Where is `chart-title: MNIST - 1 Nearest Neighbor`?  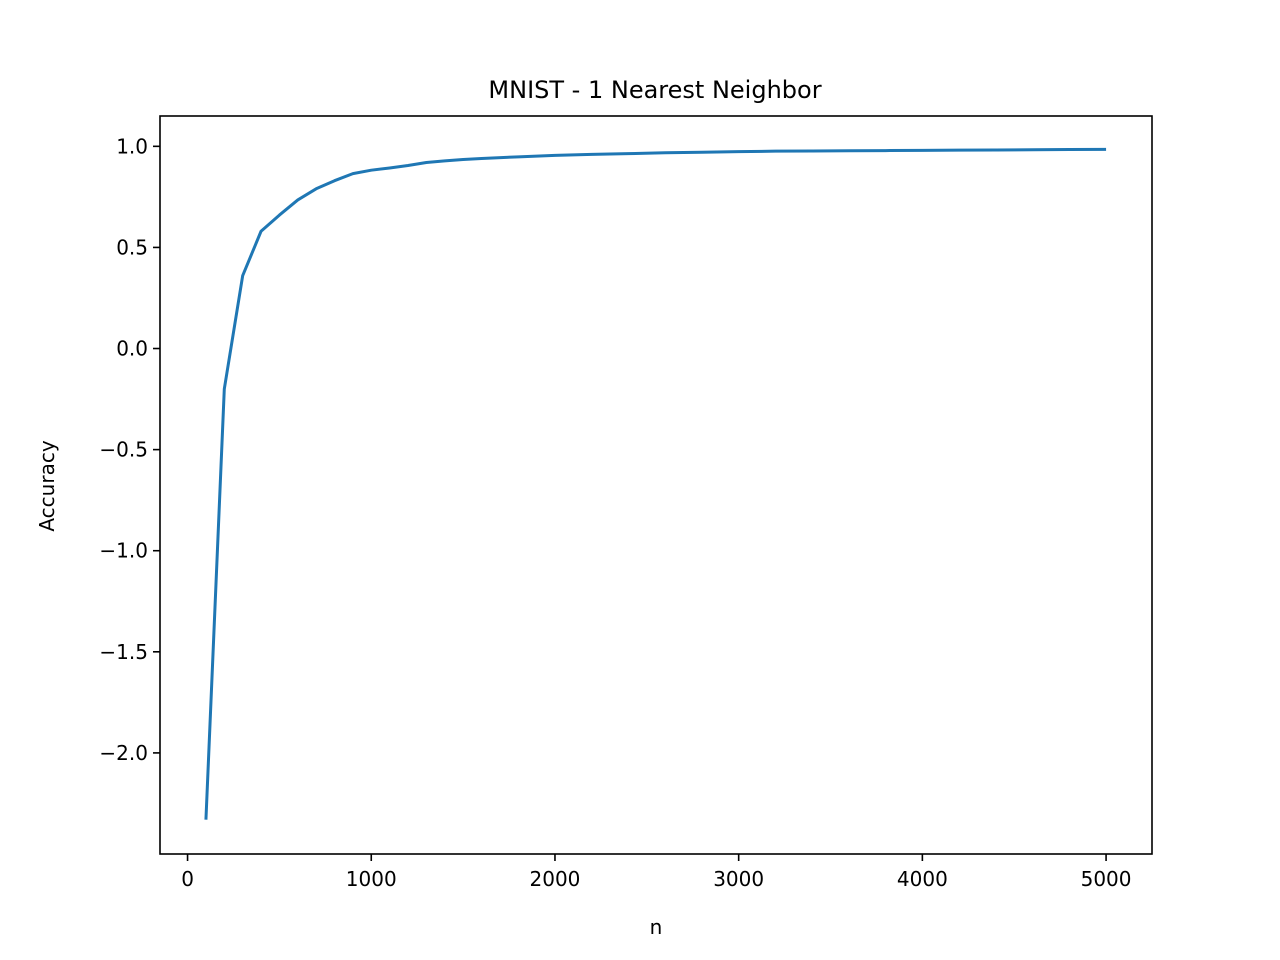
chart-title: MNIST - 1 Nearest Neighbor is located at coordinates (654, 90).